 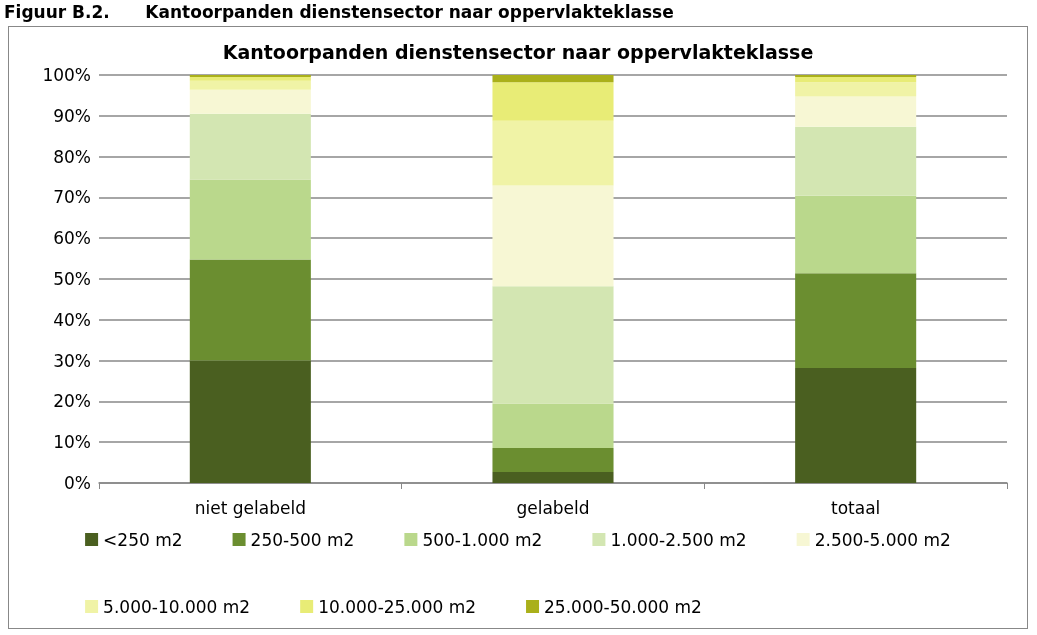 What do you see at coordinates (143, 539) in the screenshot?
I see `legend-label: <250 m2` at bounding box center [143, 539].